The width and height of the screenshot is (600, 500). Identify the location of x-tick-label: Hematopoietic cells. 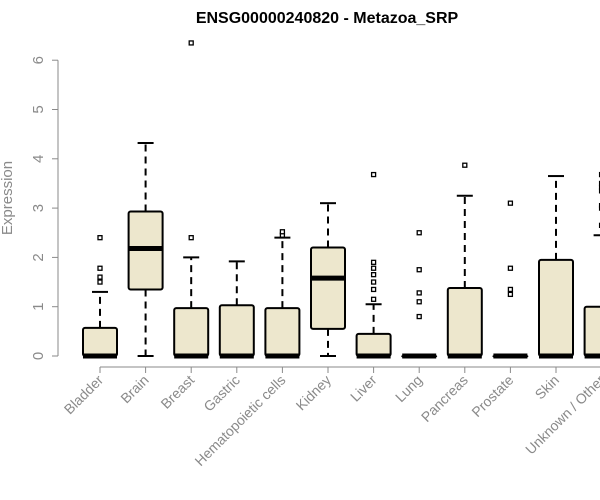
(239, 420).